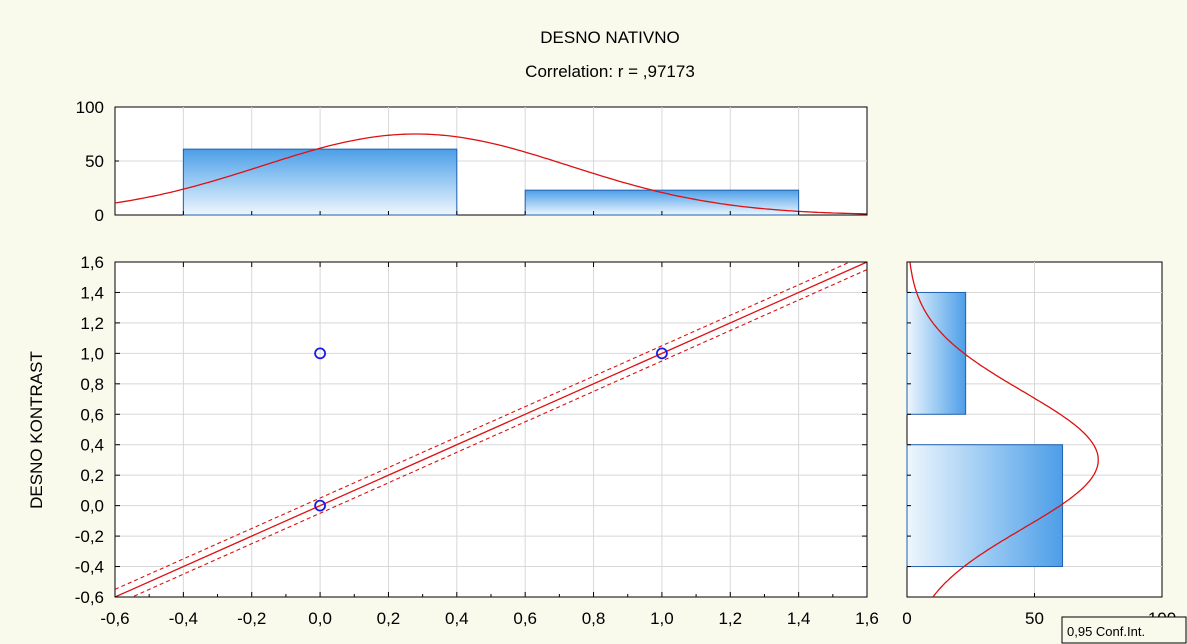 The width and height of the screenshot is (1187, 644). I want to click on legend: 0,95 Conf.Int., so click(1124, 630).